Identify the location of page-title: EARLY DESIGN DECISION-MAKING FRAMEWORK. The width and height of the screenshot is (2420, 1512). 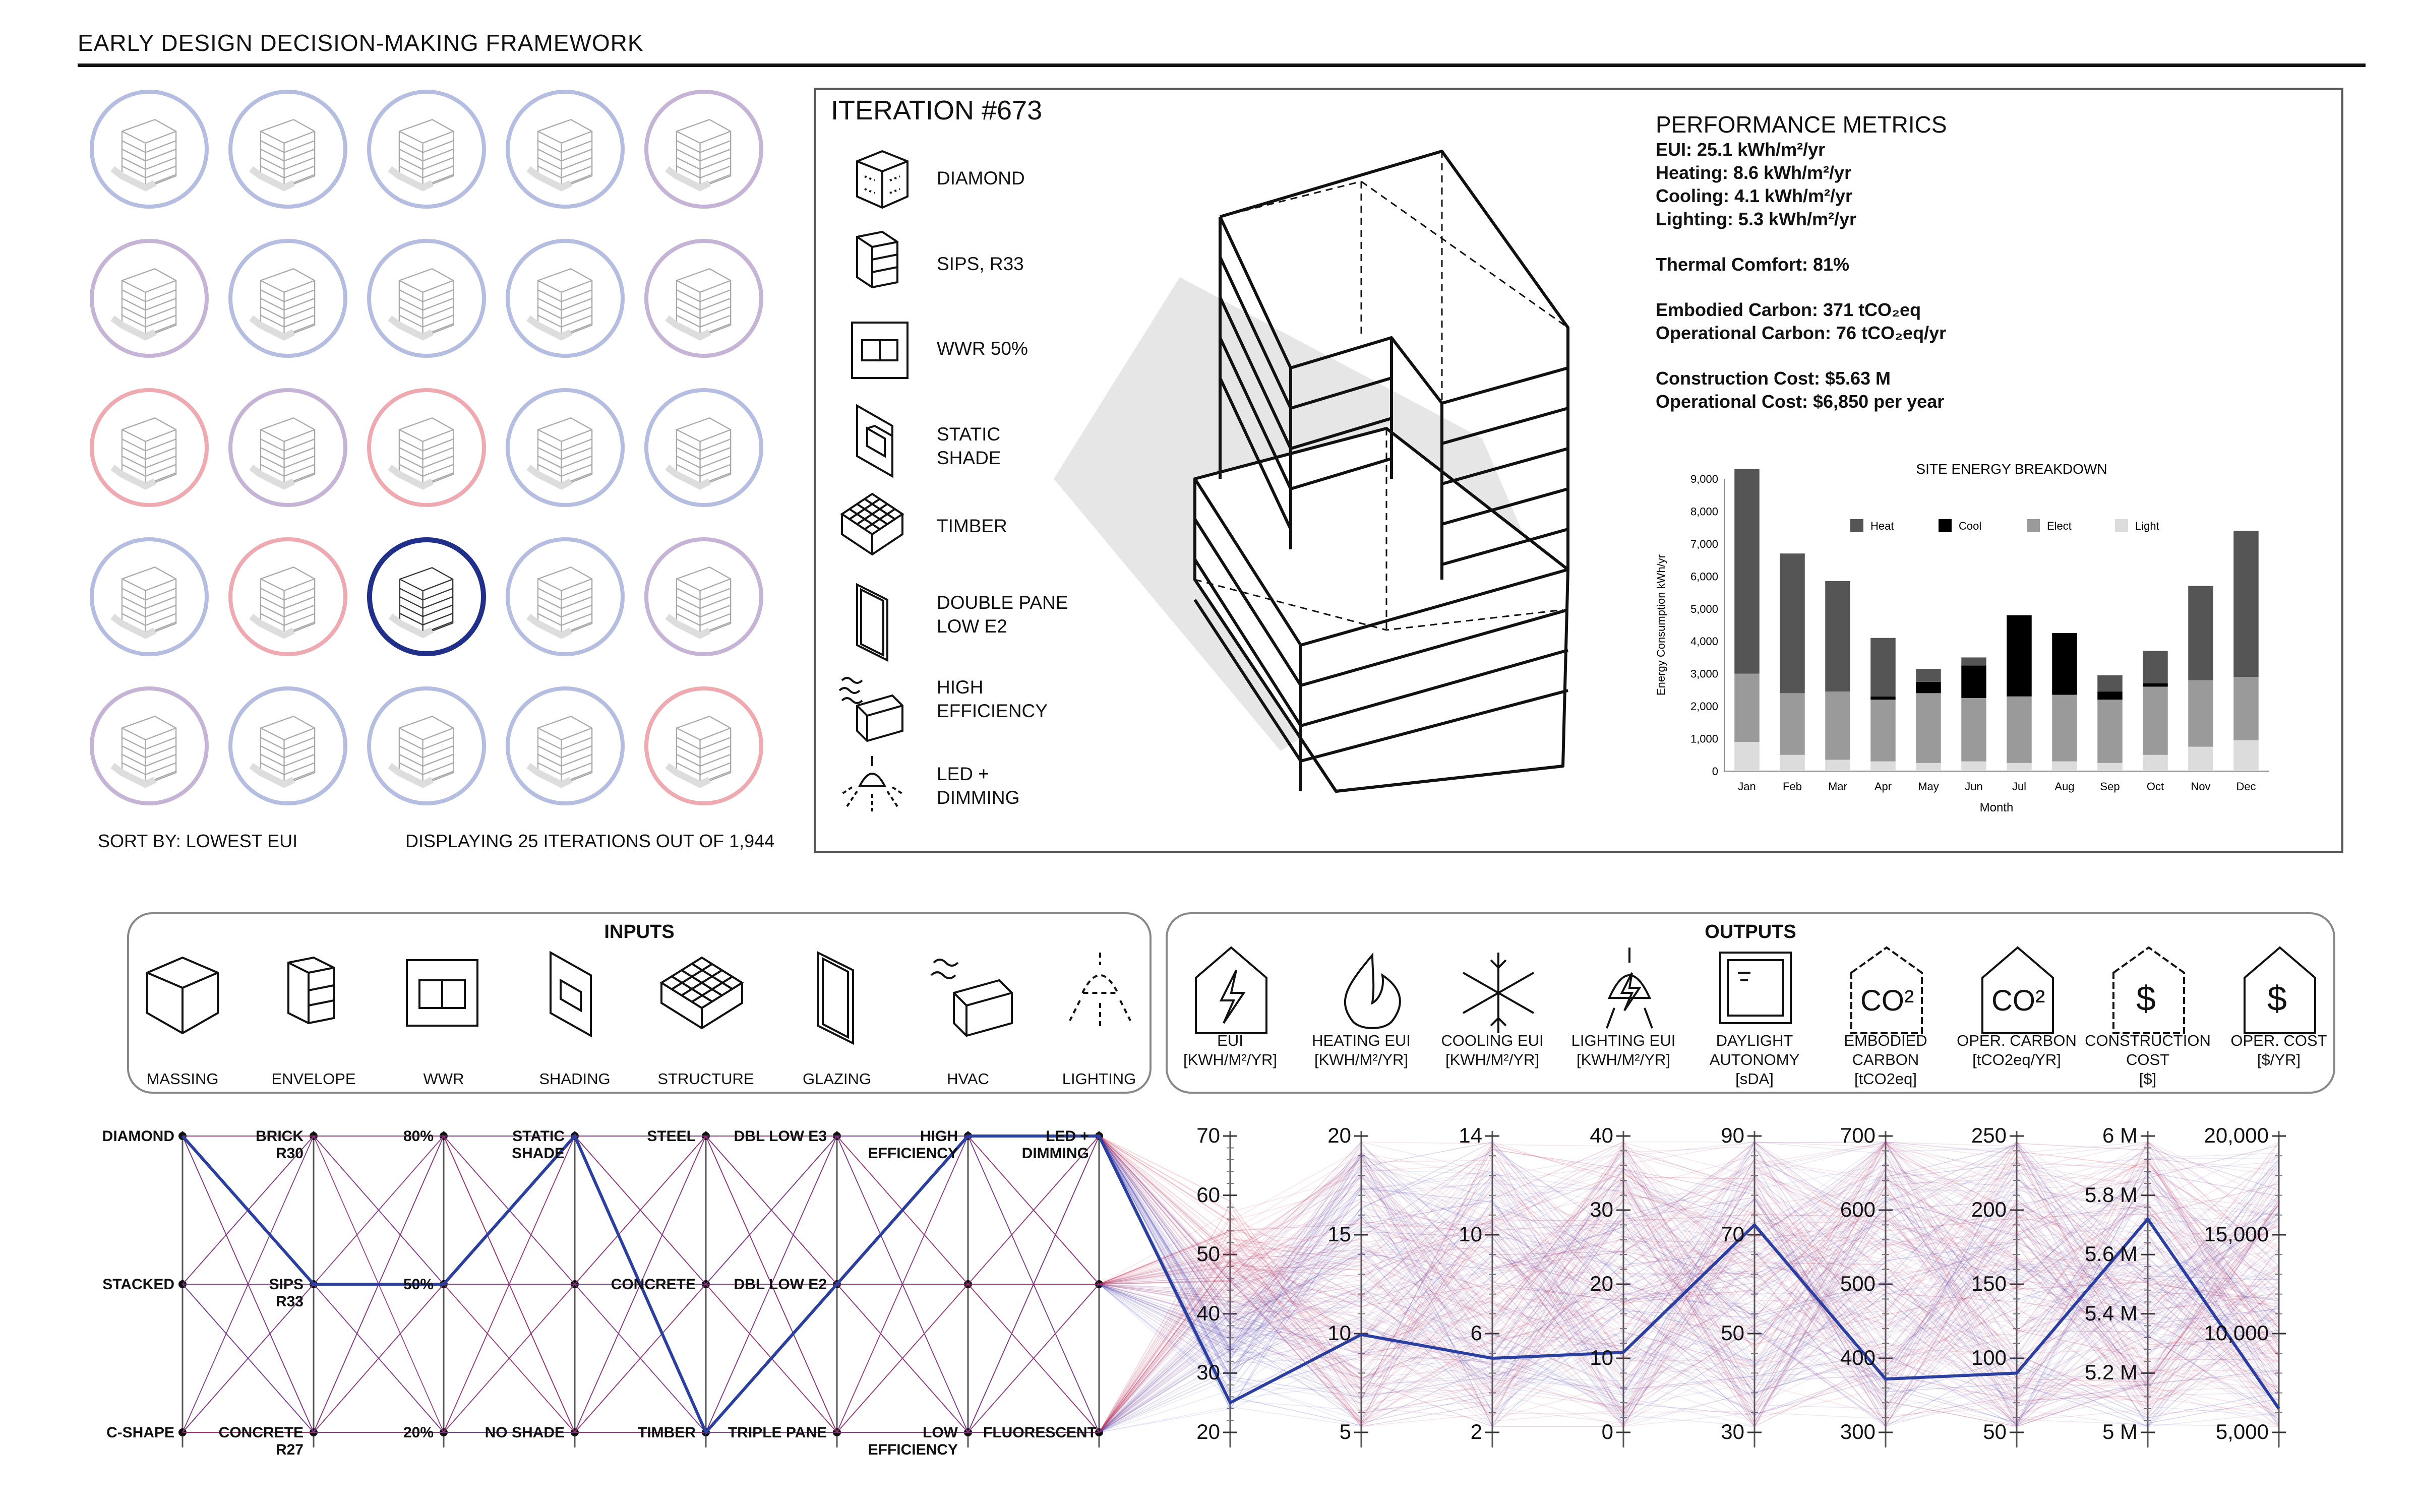
(361, 43).